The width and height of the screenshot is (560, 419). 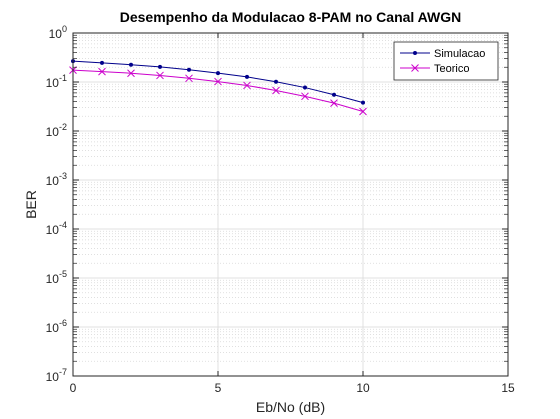 I want to click on x-tick-label: 10, so click(x=363, y=388).